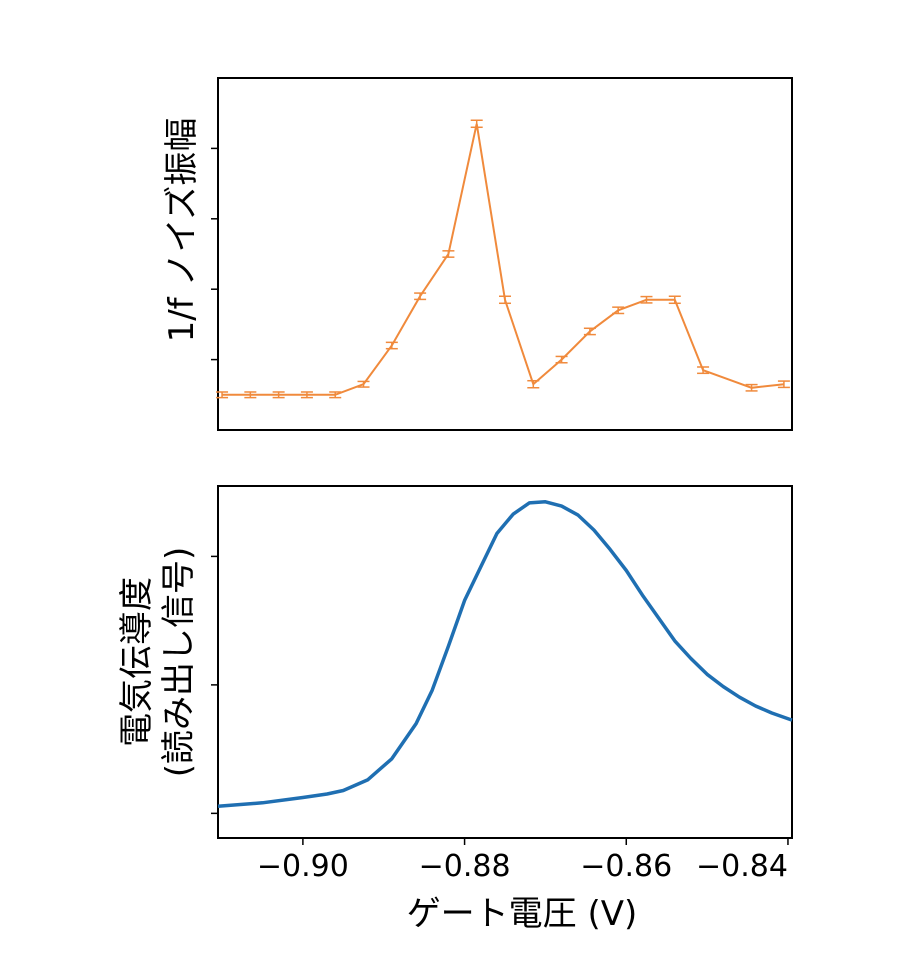  What do you see at coordinates (214, 254) in the screenshot?
I see `top-y-ticks` at bounding box center [214, 254].